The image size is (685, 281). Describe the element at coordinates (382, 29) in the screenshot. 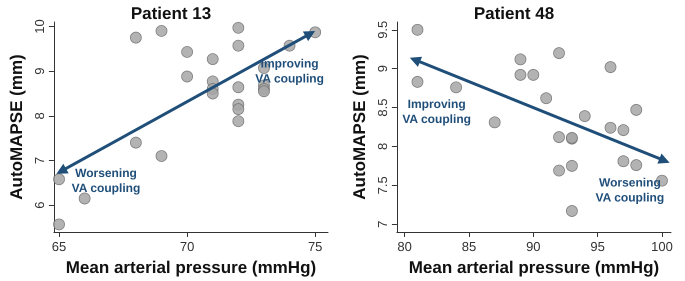

I see `y-tick-label: 9.5` at that location.